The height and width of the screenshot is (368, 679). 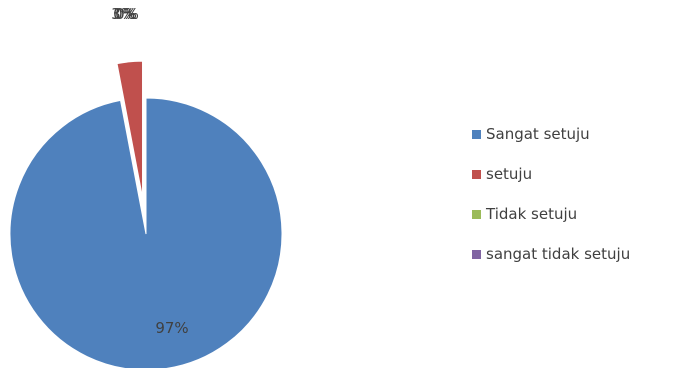 I want to click on legend-item-tidak-setuju: Tidak setuju, so click(x=551, y=214).